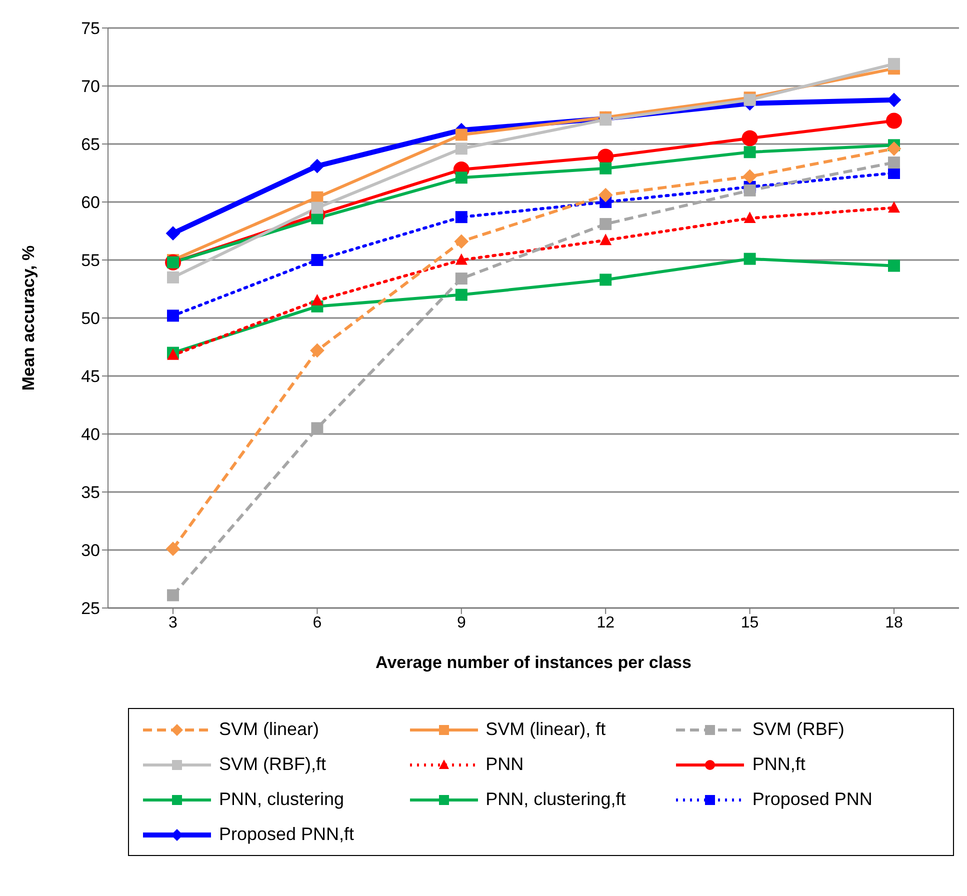 The image size is (967, 896). Describe the element at coordinates (90, 144) in the screenshot. I see `y-tick-label: 65` at that location.